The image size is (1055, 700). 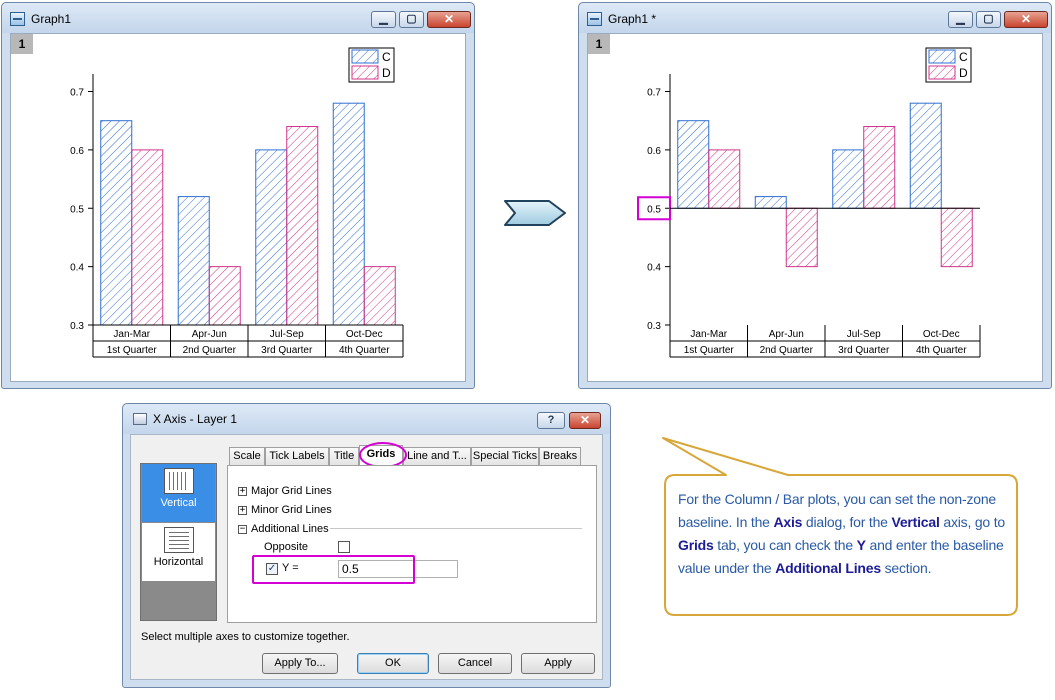 I want to click on callout-keyword: Additional Lines, so click(x=828, y=568).